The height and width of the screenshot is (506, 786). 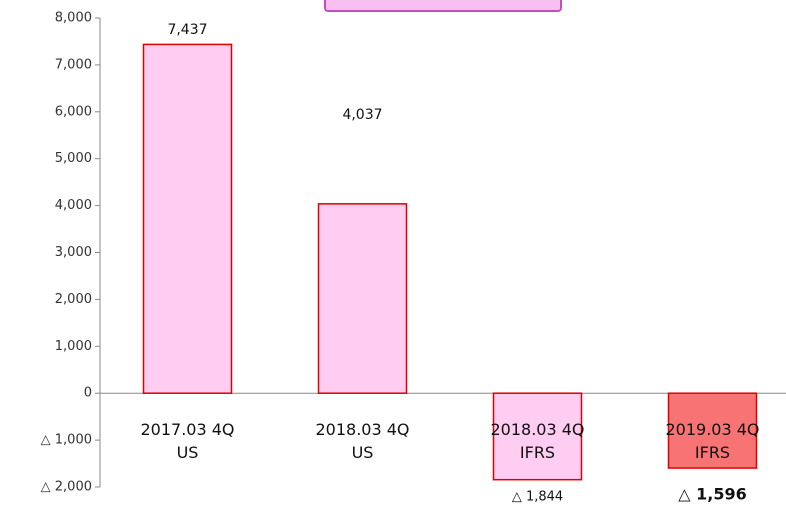 I want to click on y-tick-label: 1,000, so click(x=73, y=346).